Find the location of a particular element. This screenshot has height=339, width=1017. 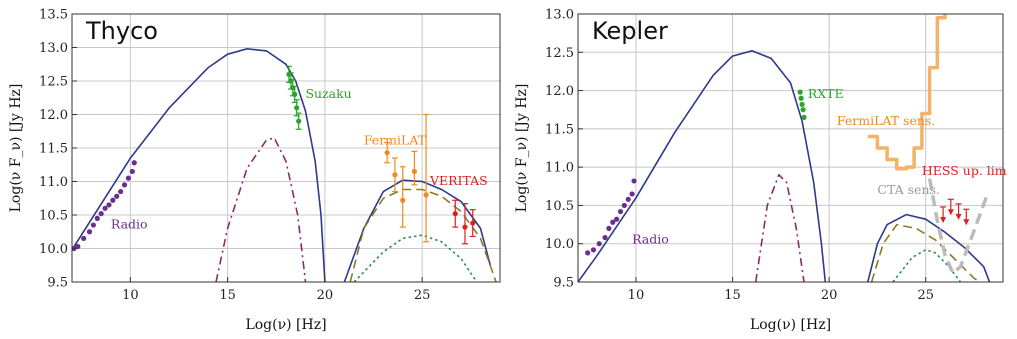

y-tick-label: 13.5 is located at coordinates (53, 15).